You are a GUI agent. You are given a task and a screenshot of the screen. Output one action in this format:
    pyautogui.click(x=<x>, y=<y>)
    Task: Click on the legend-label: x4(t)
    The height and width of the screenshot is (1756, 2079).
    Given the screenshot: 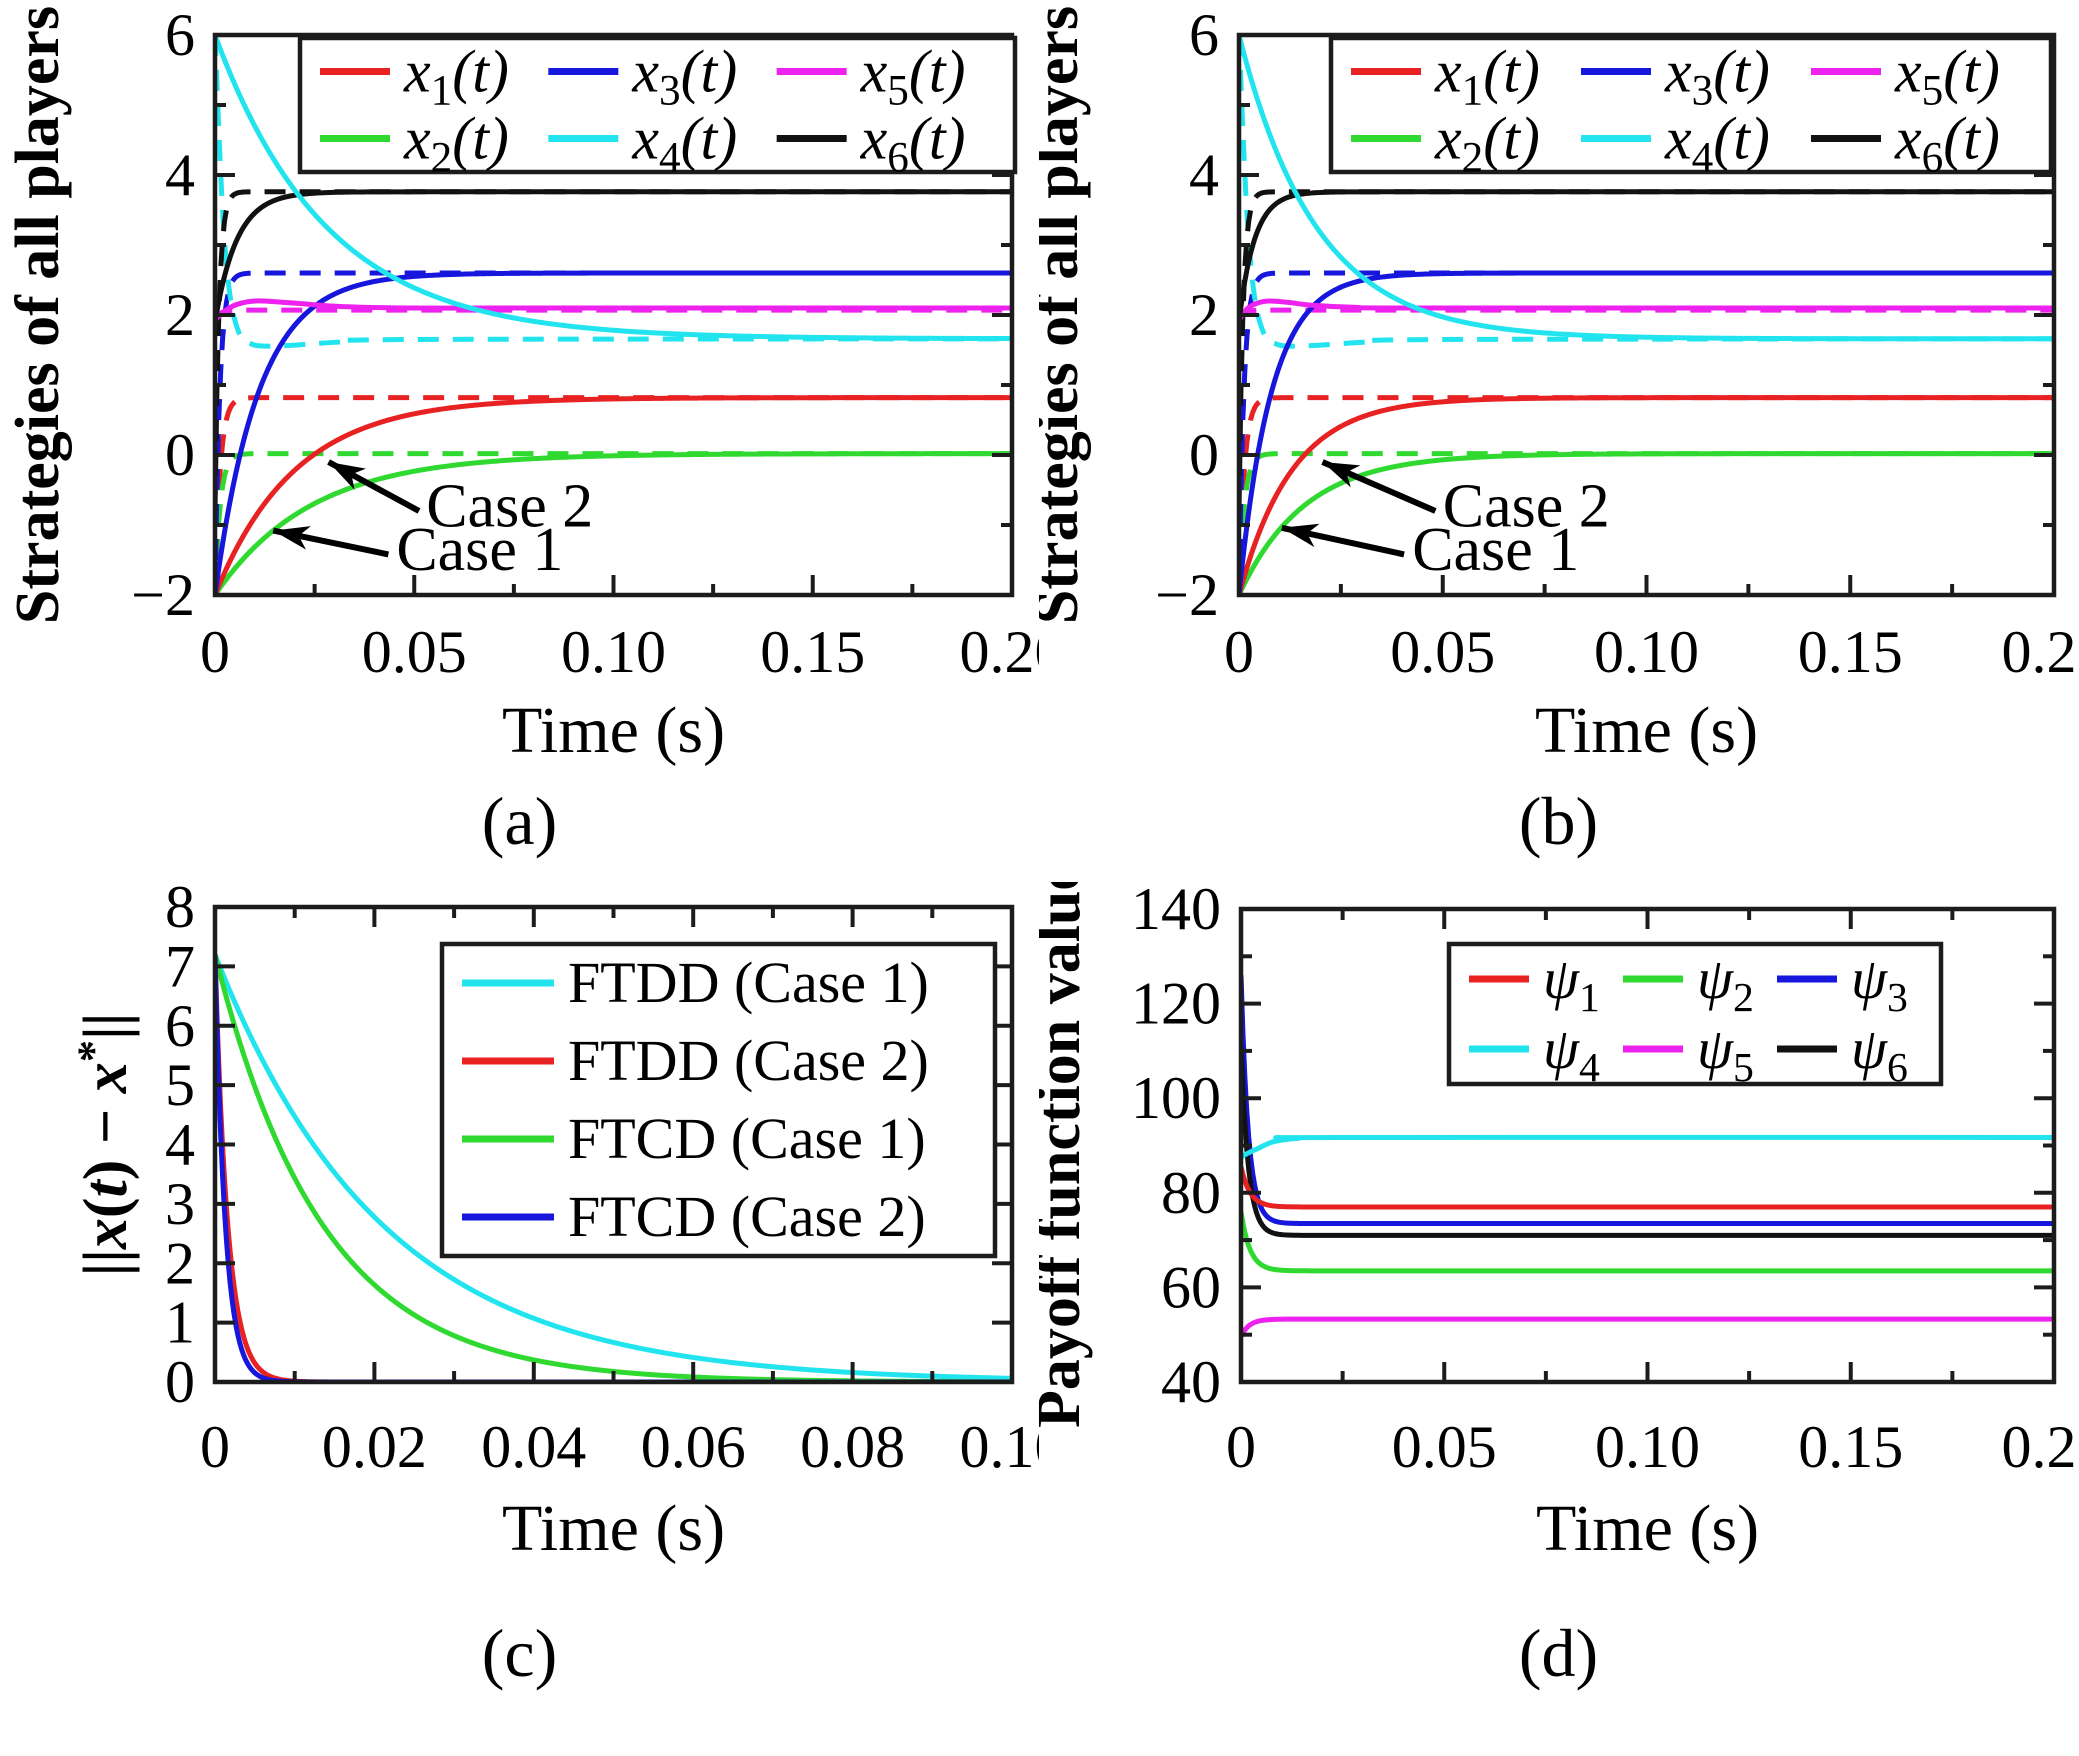 What is the action you would take?
    pyautogui.click(x=1717, y=143)
    